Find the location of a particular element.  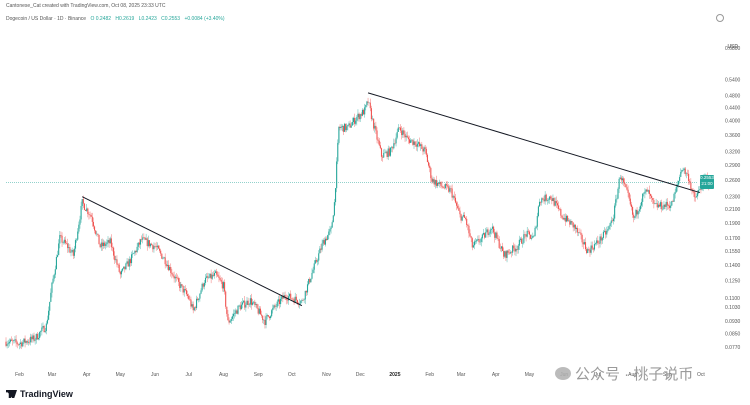

y-tick-label: 0.0930 is located at coordinates (733, 322).